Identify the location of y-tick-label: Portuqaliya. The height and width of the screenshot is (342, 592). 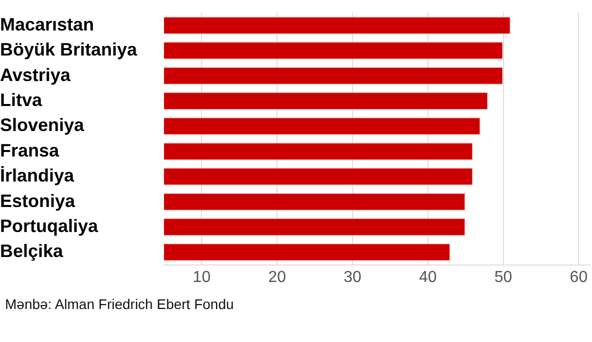
(50, 226).